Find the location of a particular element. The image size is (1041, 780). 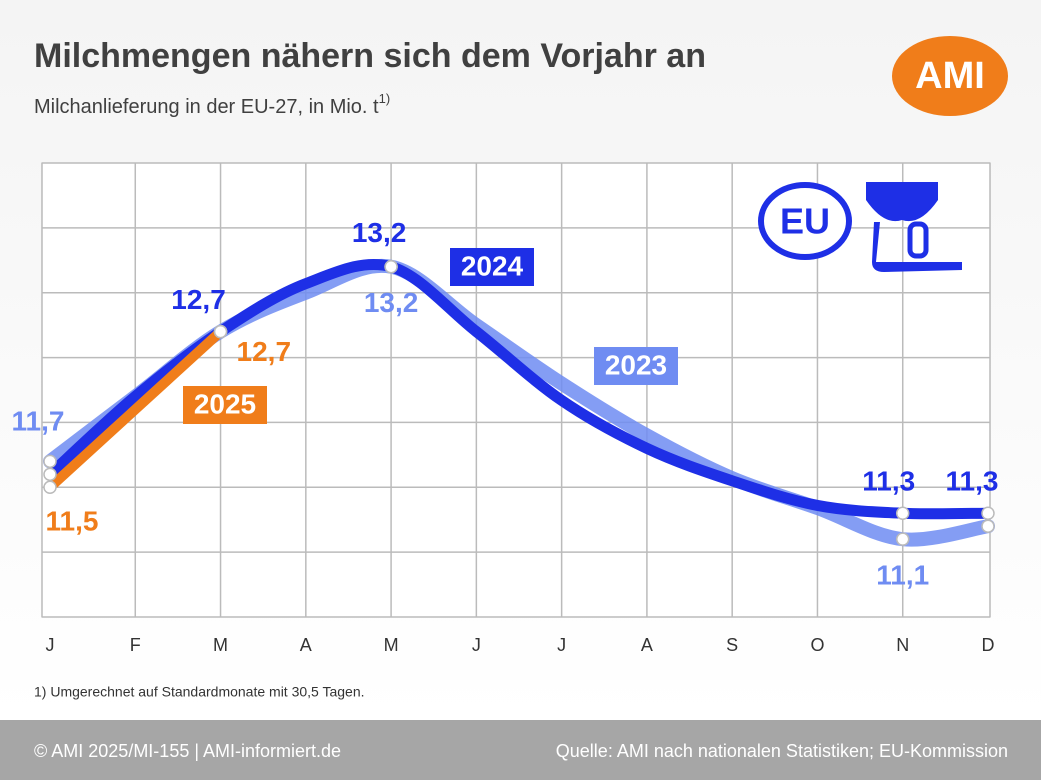

legend-label: 2023 is located at coordinates (636, 364).